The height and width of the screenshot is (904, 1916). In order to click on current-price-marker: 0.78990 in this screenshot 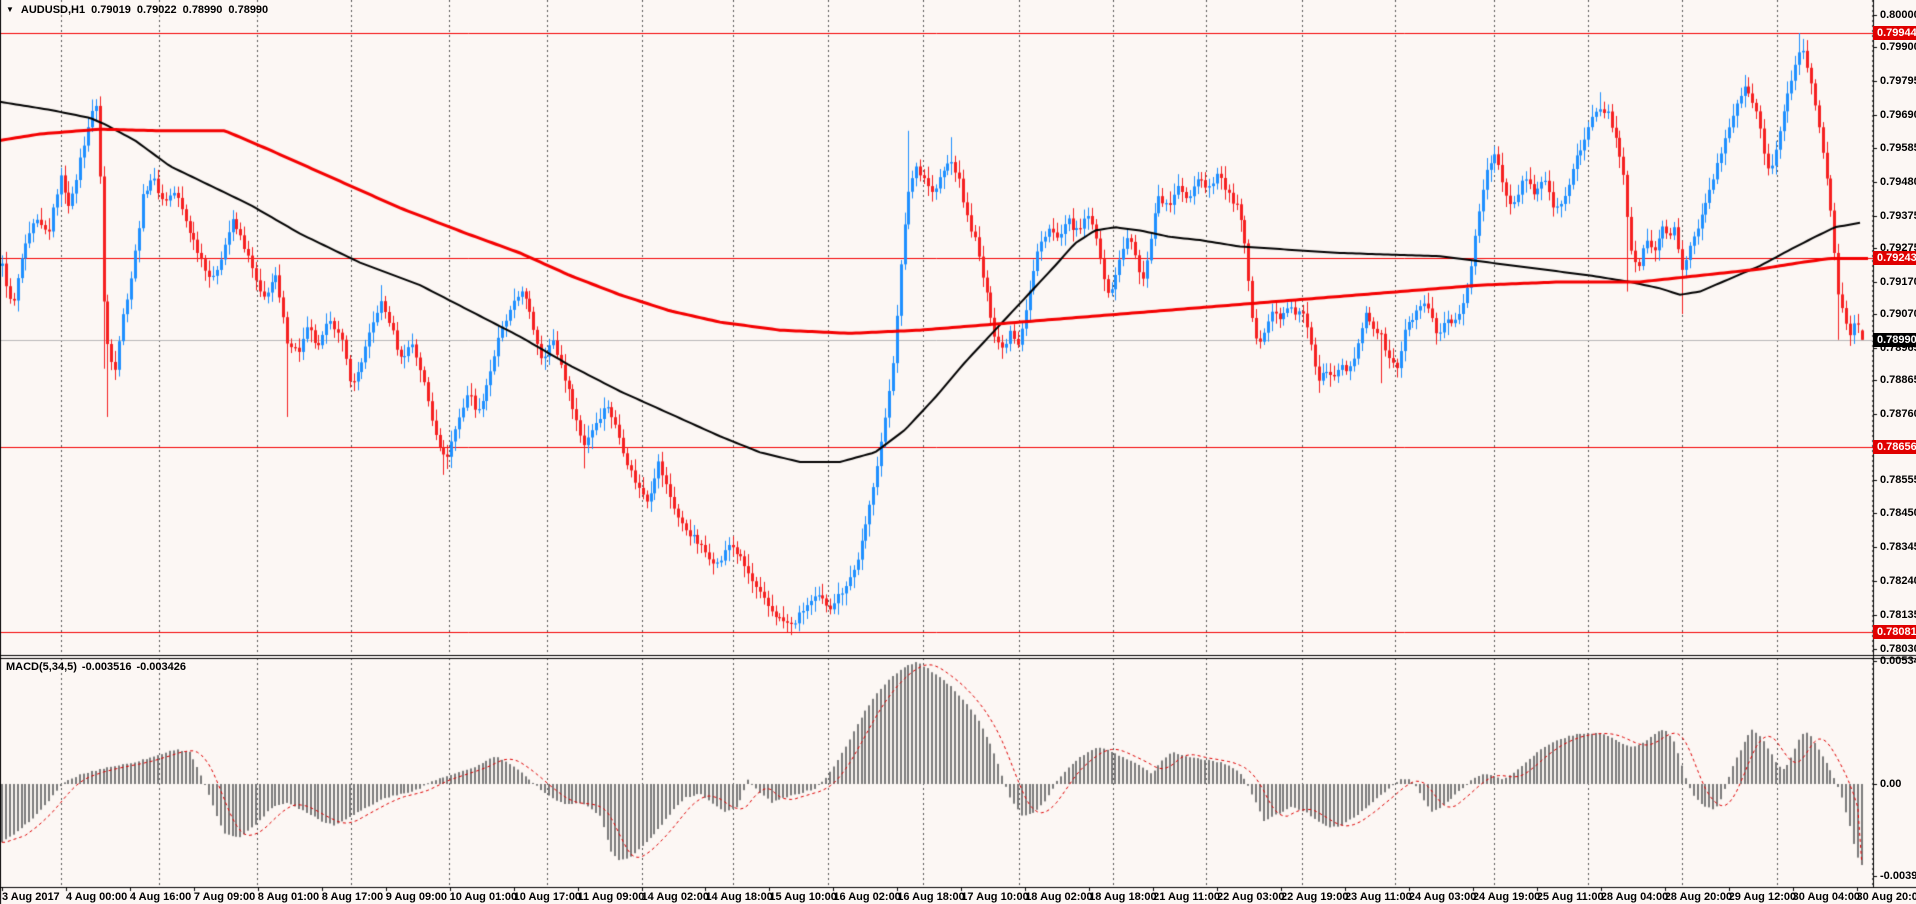, I will do `click(1894, 339)`.